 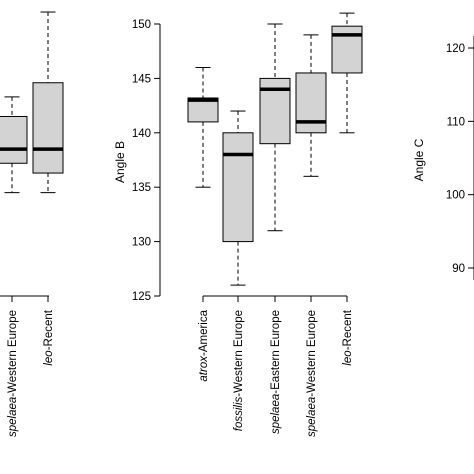 I want to click on panel-c-y-tick-label: 100, so click(x=455, y=196).